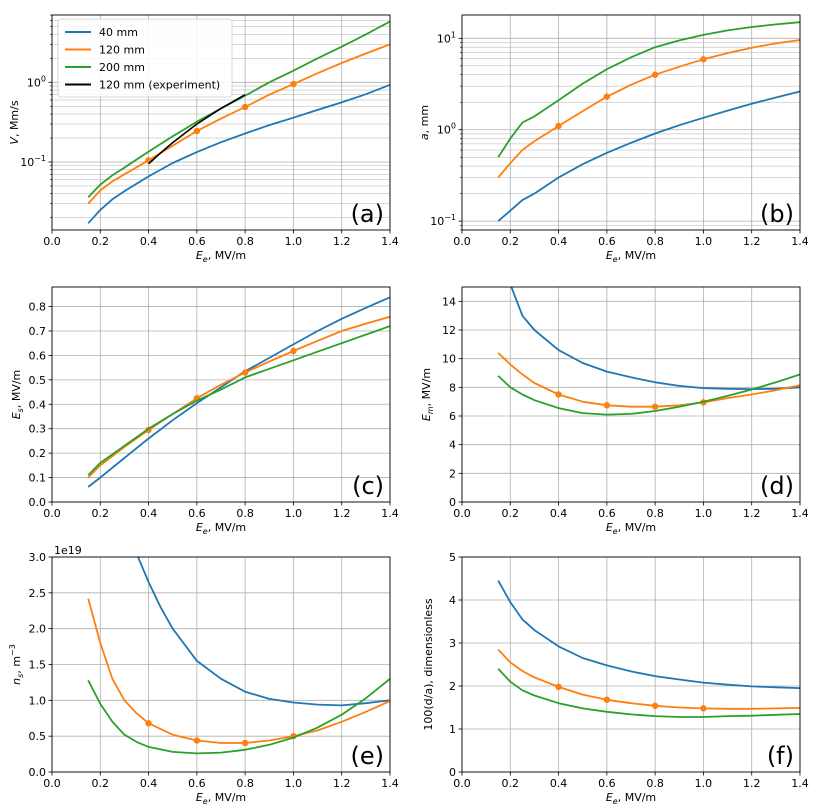  I want to click on y-tick-label: 1, so click(452, 729).